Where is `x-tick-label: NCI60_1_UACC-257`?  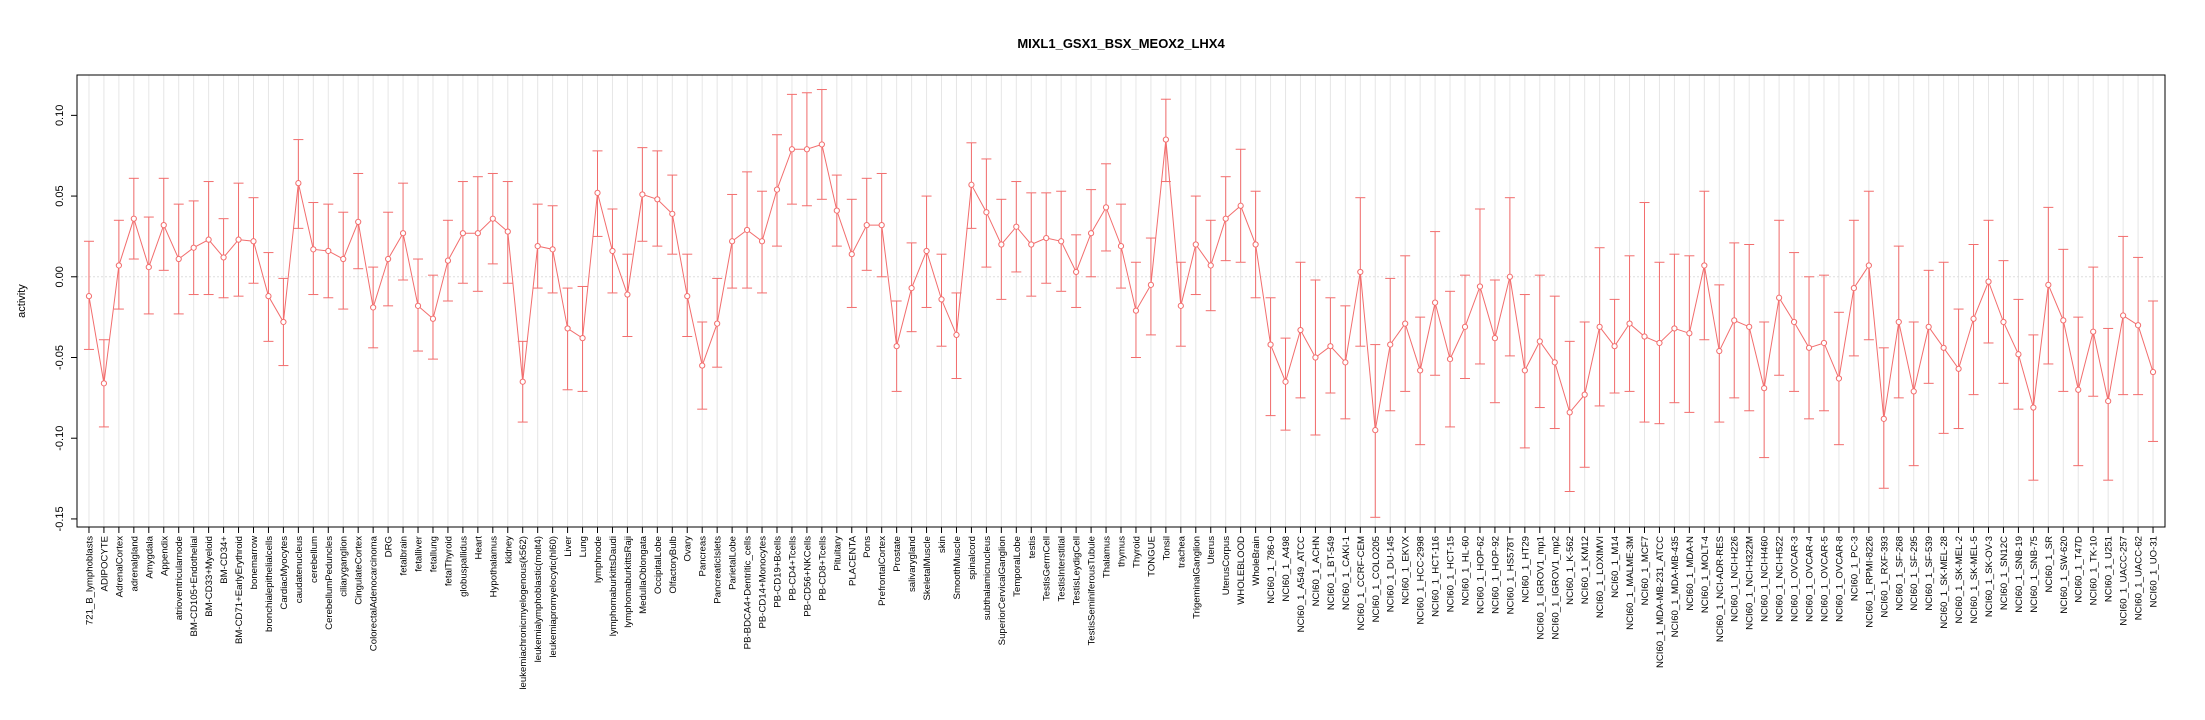 x-tick-label: NCI60_1_UACC-257 is located at coordinates (2124, 581).